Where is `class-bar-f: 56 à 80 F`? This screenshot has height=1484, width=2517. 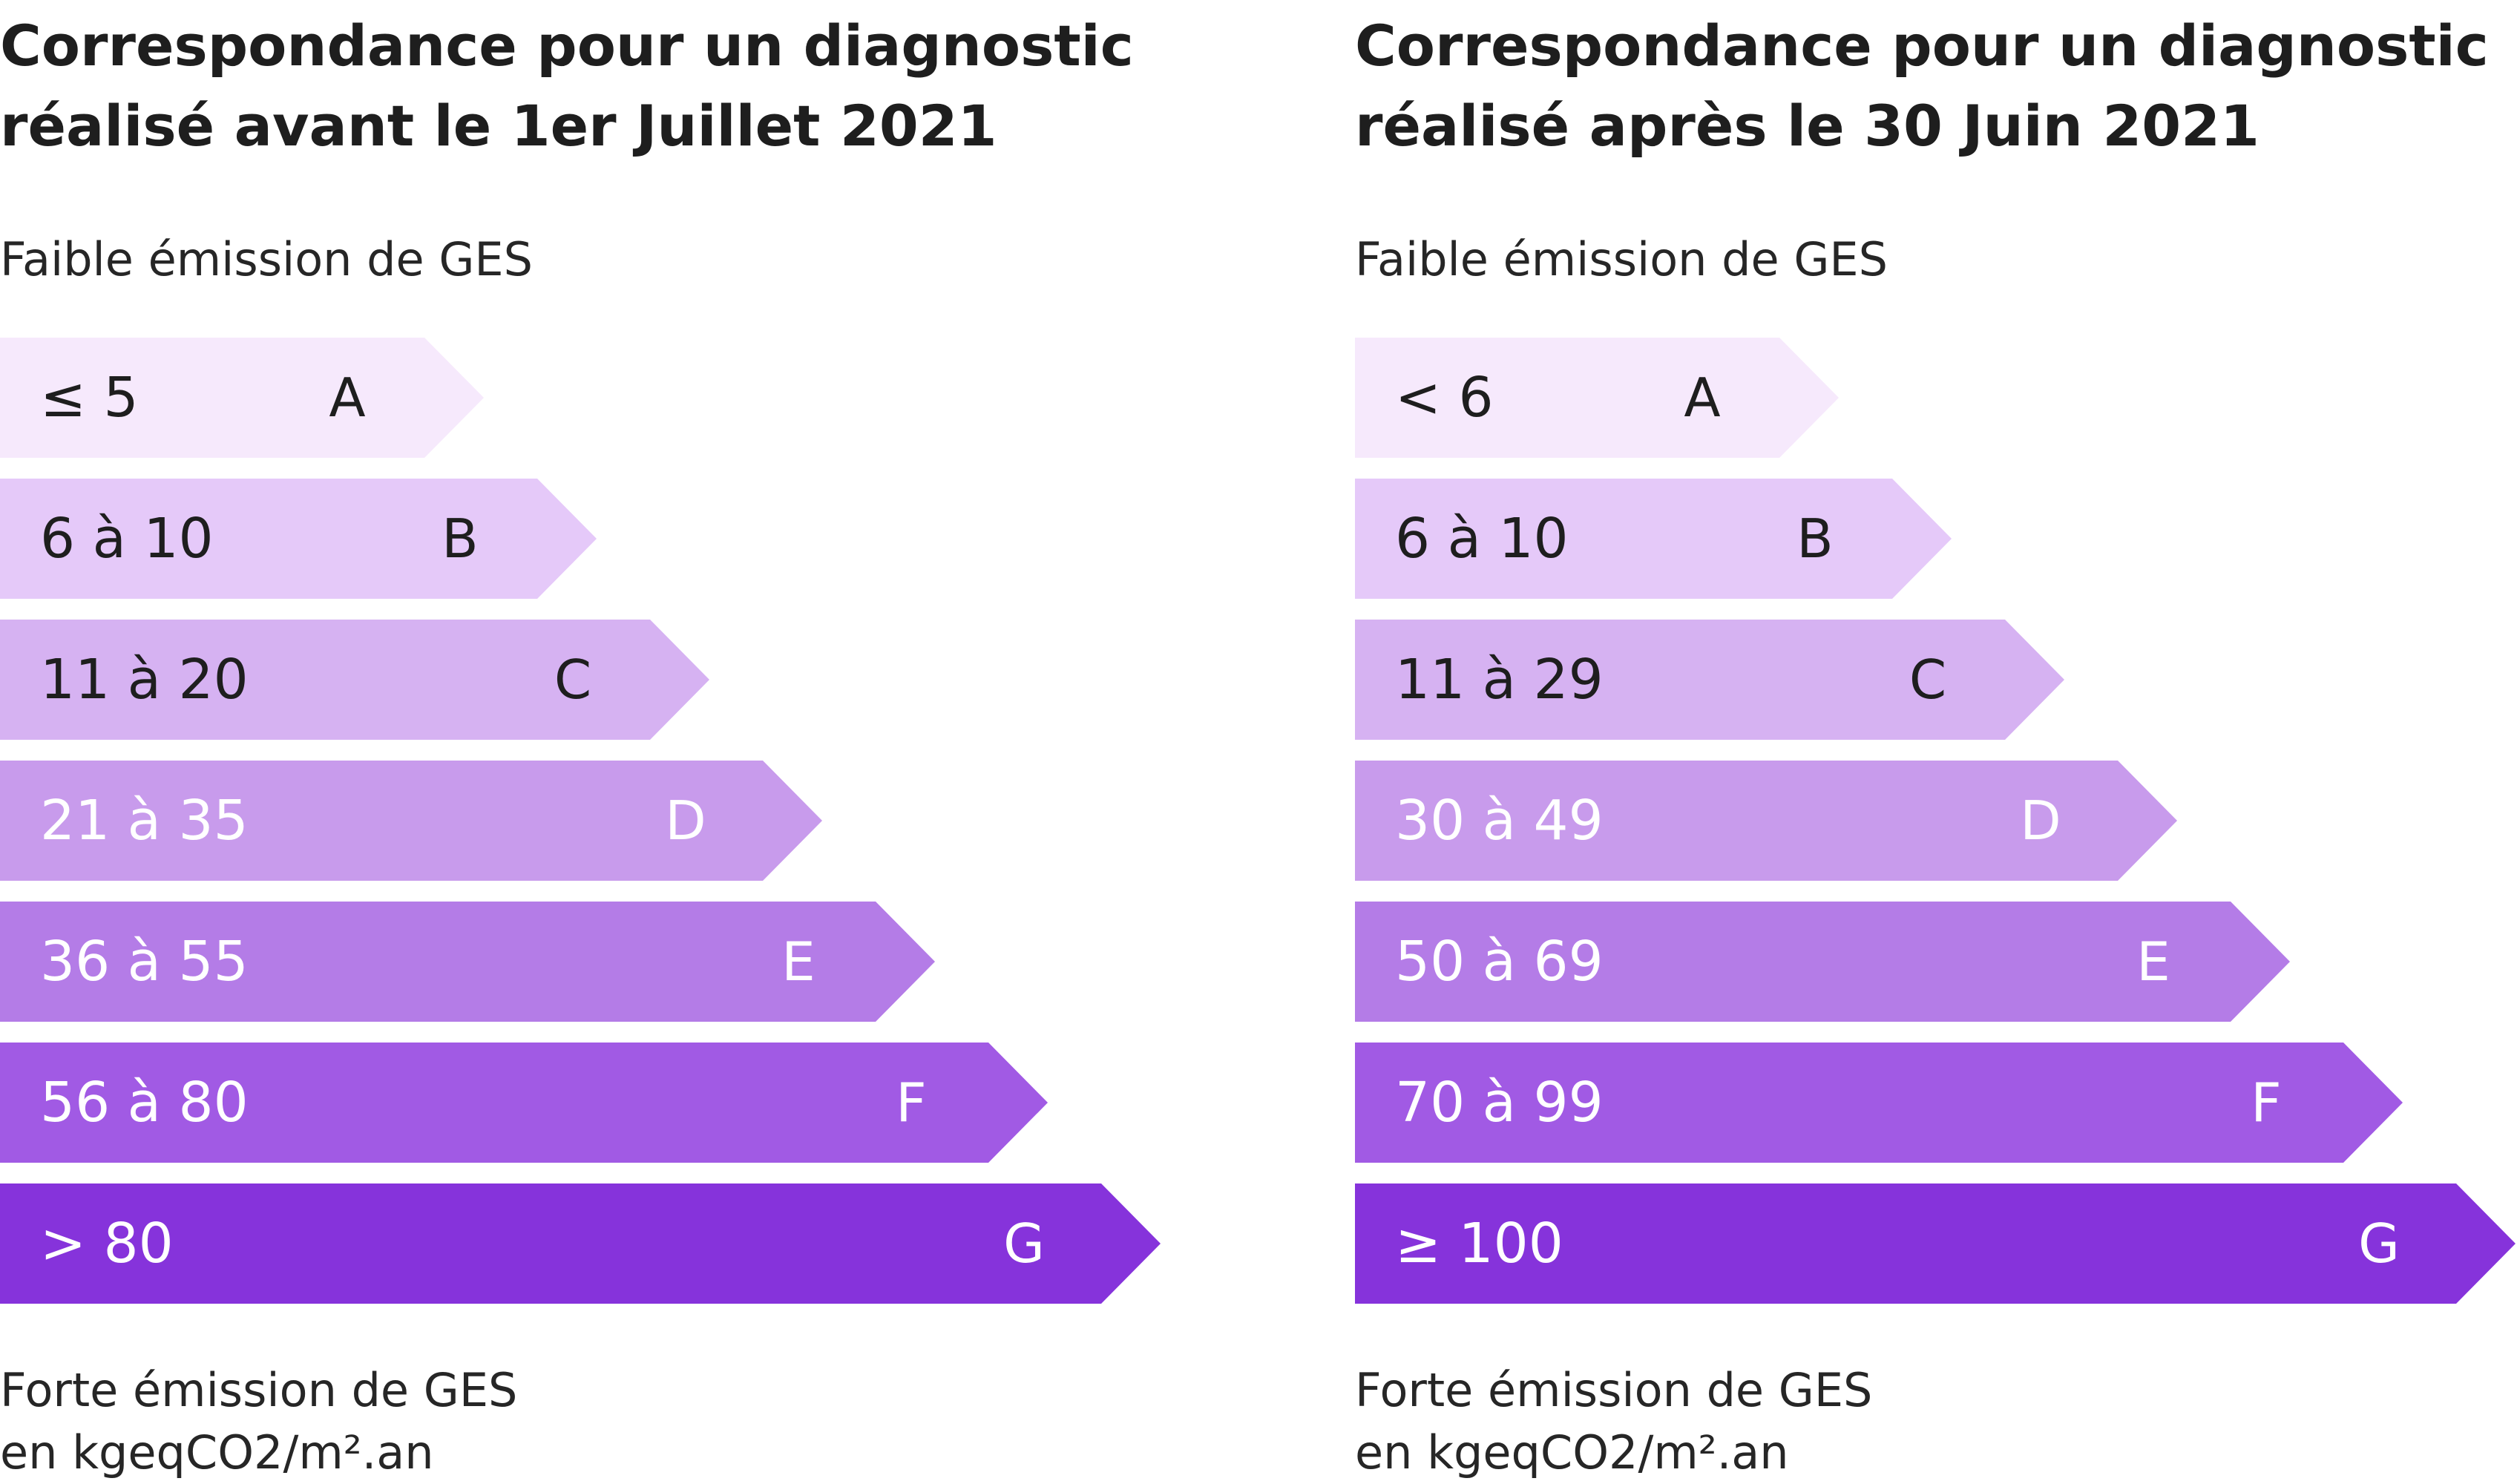
class-bar-f: 56 à 80 F is located at coordinates (524, 1103).